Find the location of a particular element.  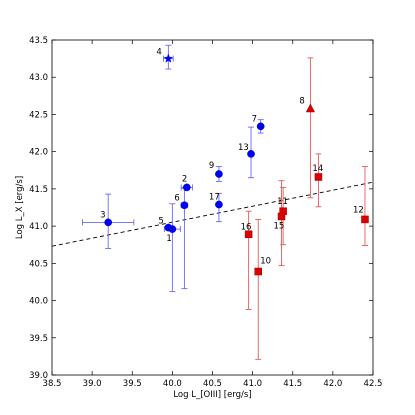

x-tick-label: 42.5 is located at coordinates (373, 384).